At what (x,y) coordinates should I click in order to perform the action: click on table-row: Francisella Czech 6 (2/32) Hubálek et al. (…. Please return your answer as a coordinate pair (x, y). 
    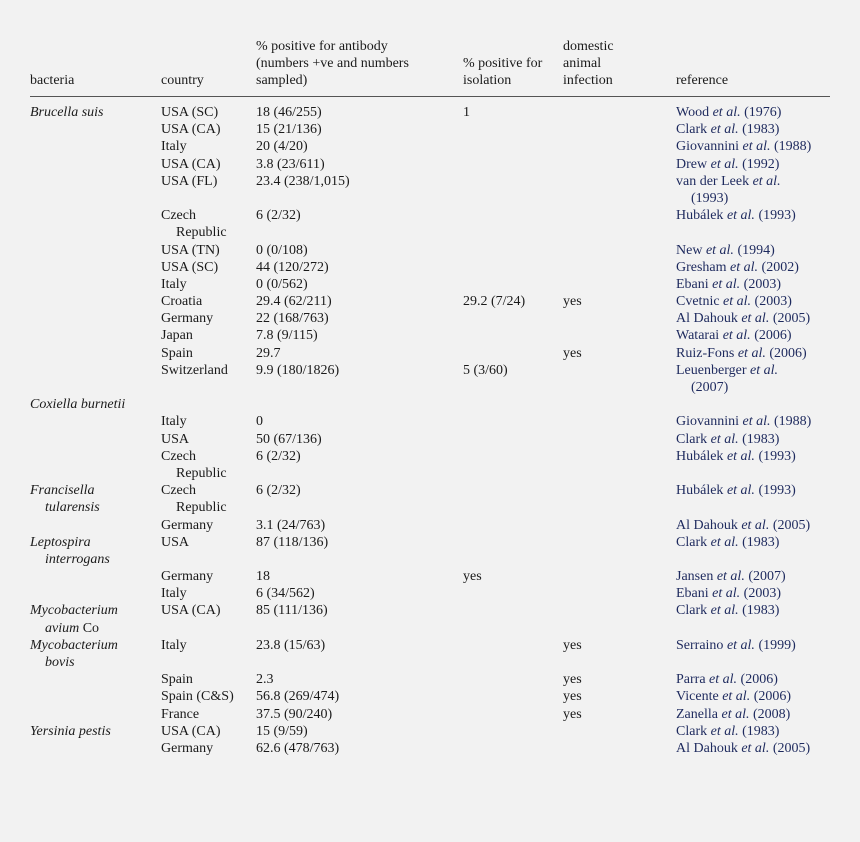
    Looking at the image, I should click on (430, 490).